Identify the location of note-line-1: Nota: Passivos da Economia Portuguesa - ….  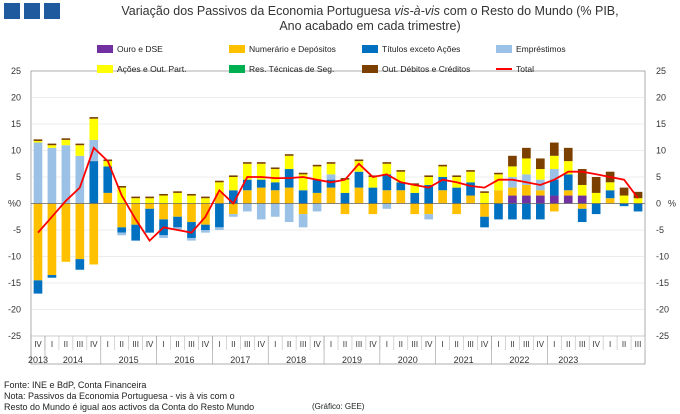
(119, 396).